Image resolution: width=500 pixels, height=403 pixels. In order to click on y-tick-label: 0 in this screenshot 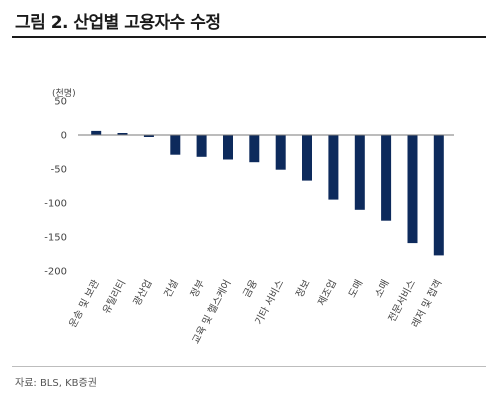, I will do `click(64, 136)`.